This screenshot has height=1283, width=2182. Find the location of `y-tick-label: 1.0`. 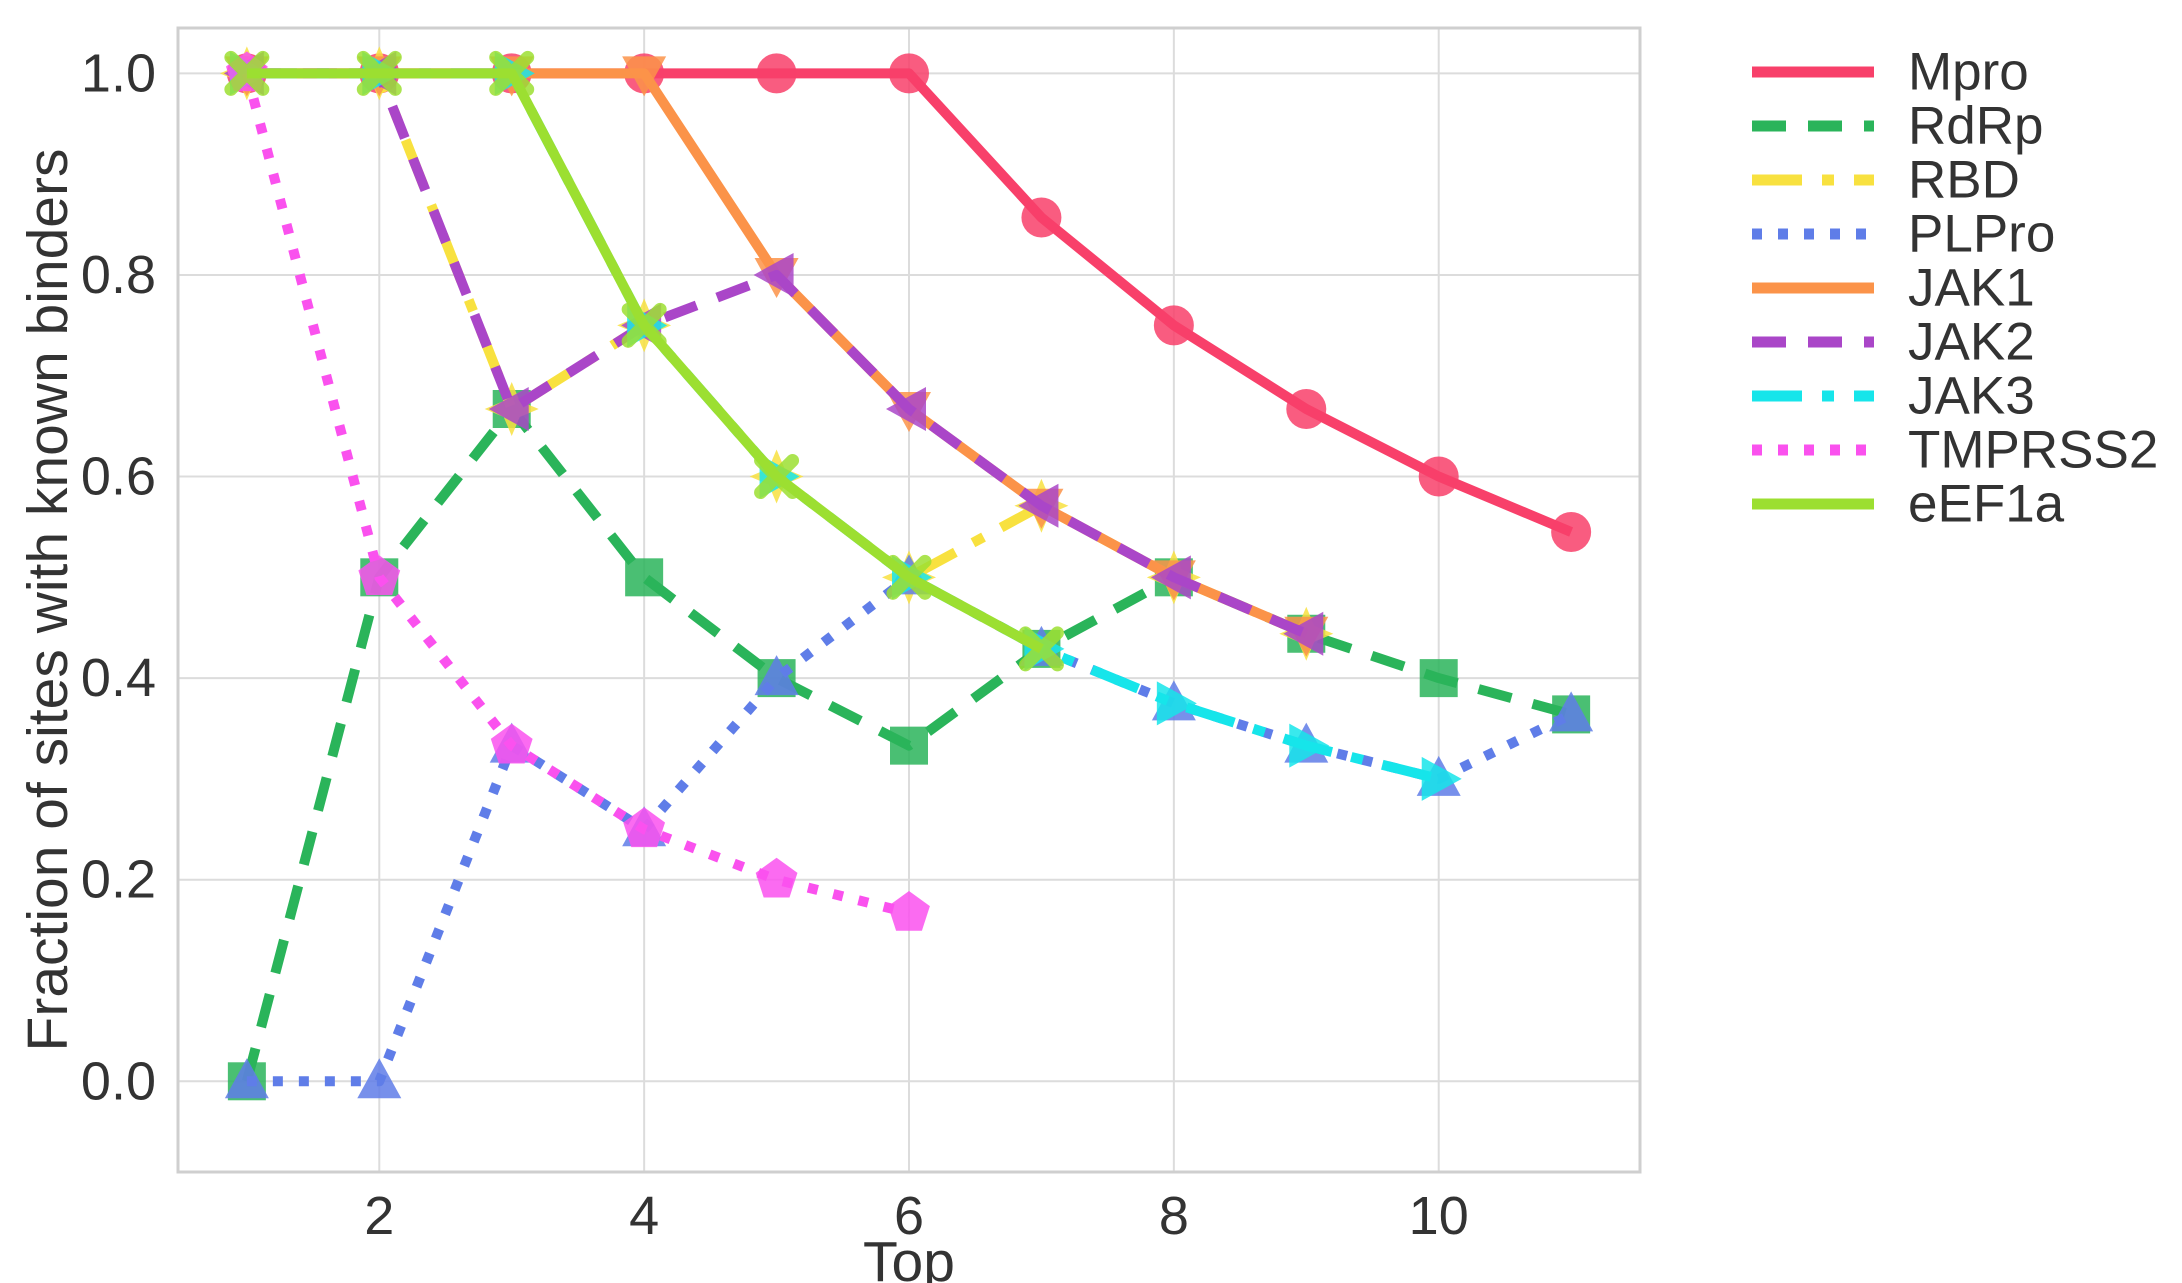

y-tick-label: 1.0 is located at coordinates (118, 73).